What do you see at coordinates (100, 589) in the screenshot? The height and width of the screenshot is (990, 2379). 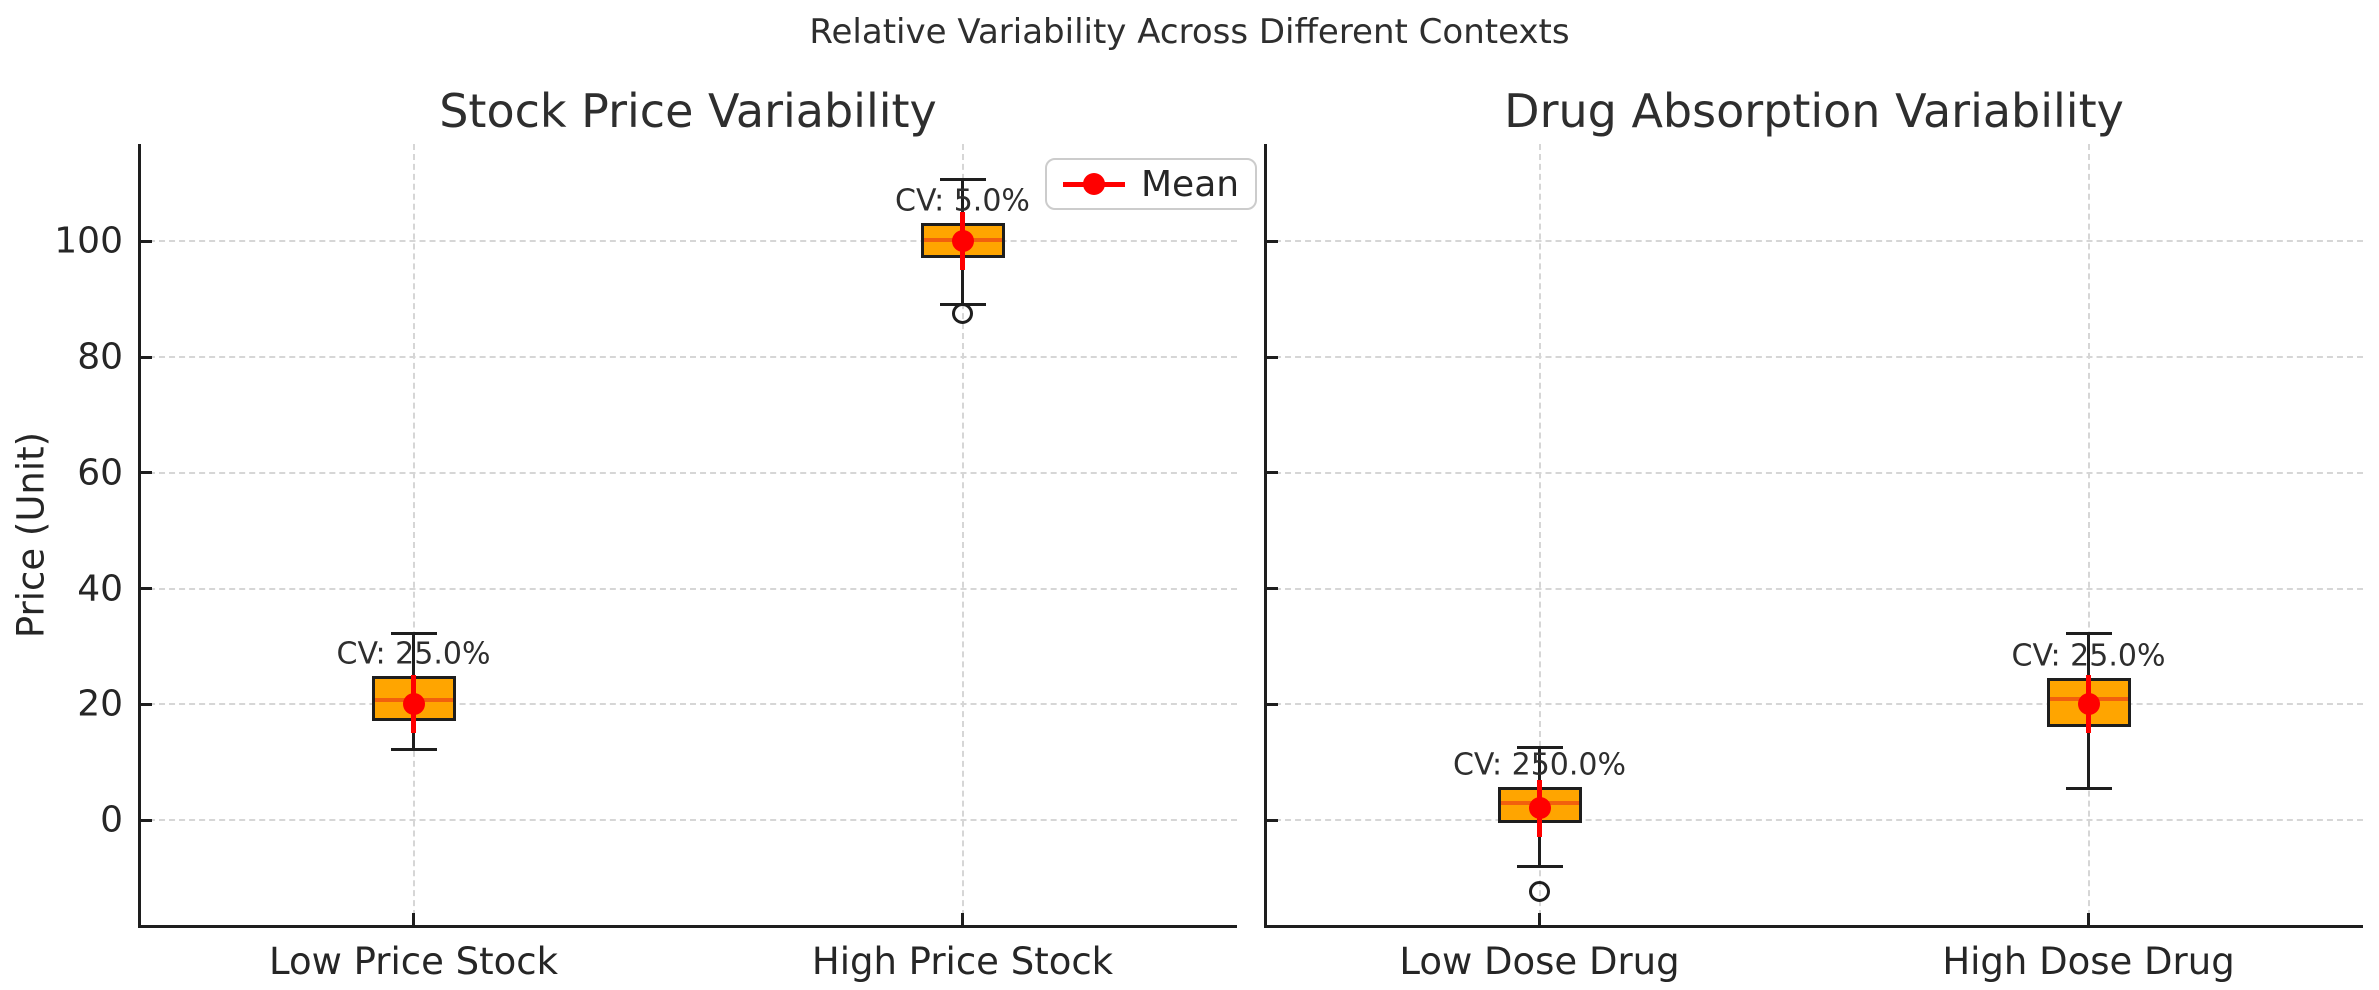 I see `y-tick-label: 40` at bounding box center [100, 589].